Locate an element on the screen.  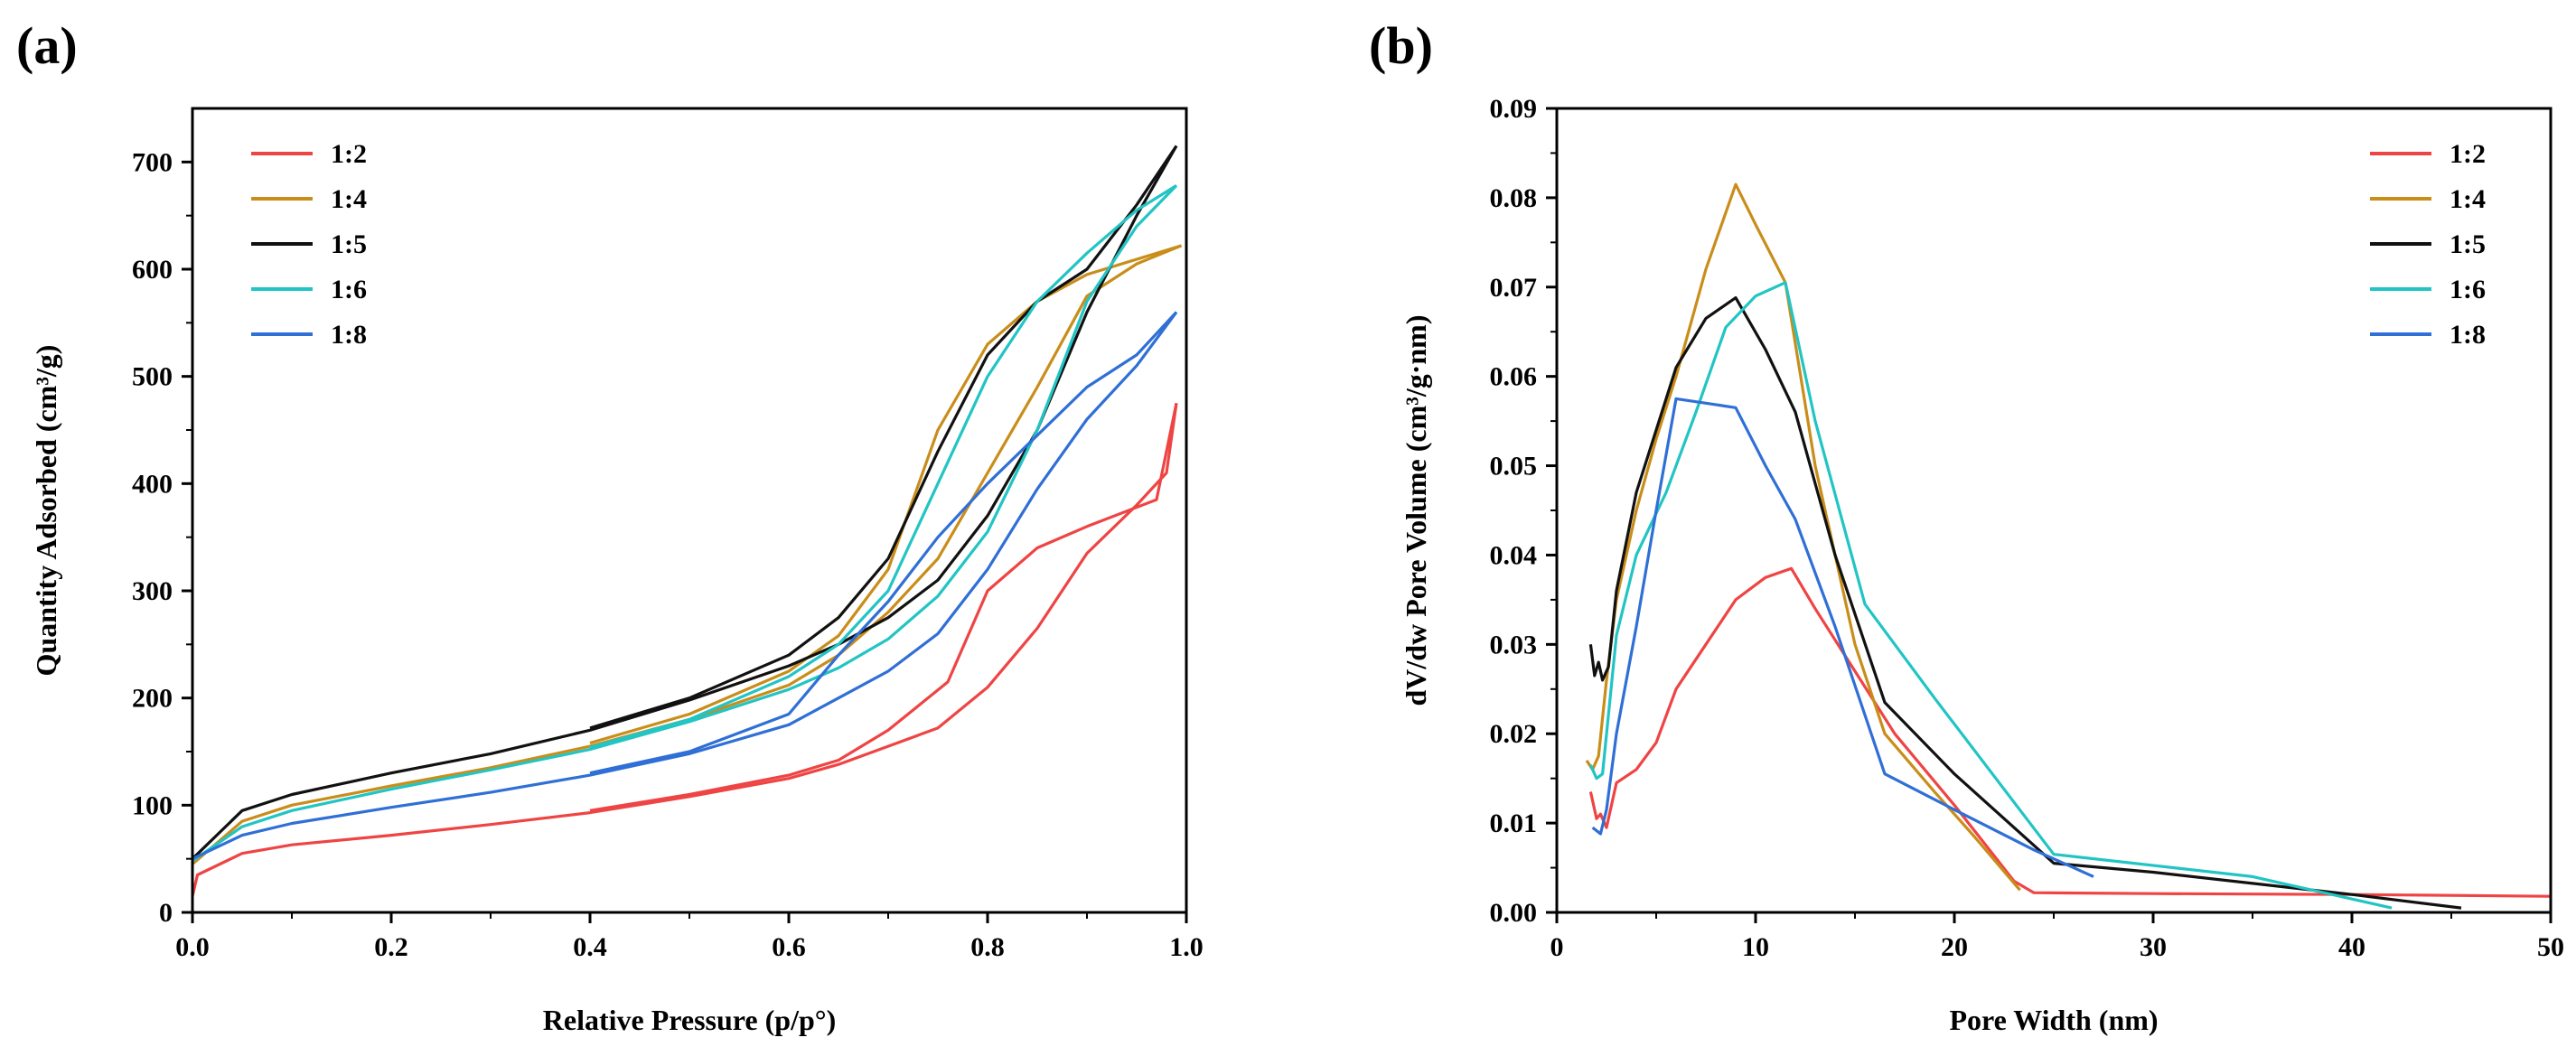
pore-size-y-tick-label: 0.09 is located at coordinates (1514, 109).